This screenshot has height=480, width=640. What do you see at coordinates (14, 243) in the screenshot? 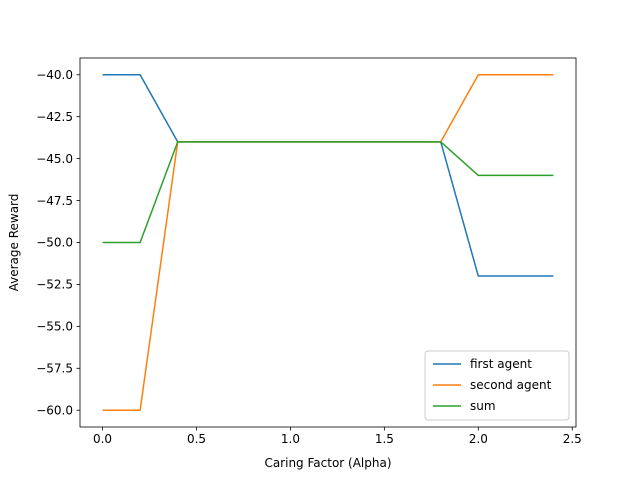
I see `y-axis-label: Average Reward` at bounding box center [14, 243].